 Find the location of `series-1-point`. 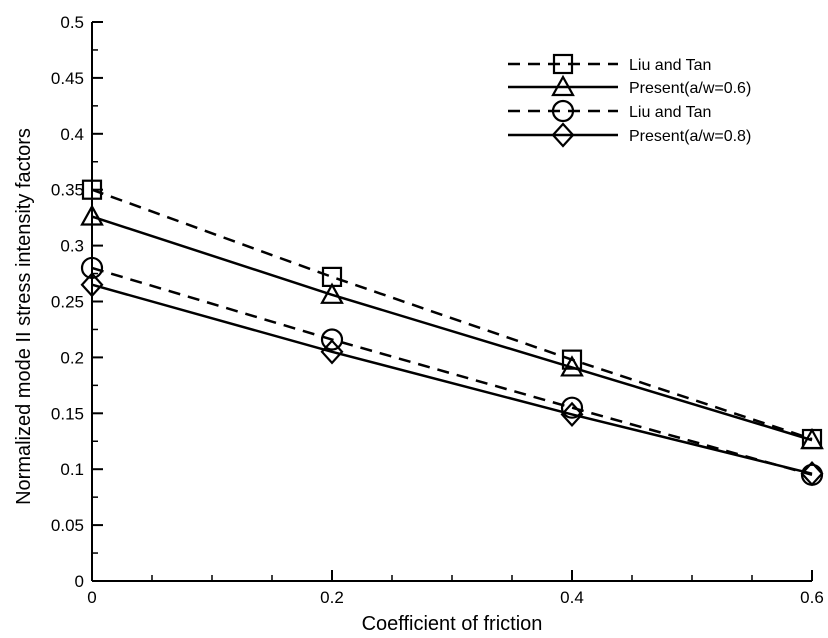

series-1-point is located at coordinates (92, 189).